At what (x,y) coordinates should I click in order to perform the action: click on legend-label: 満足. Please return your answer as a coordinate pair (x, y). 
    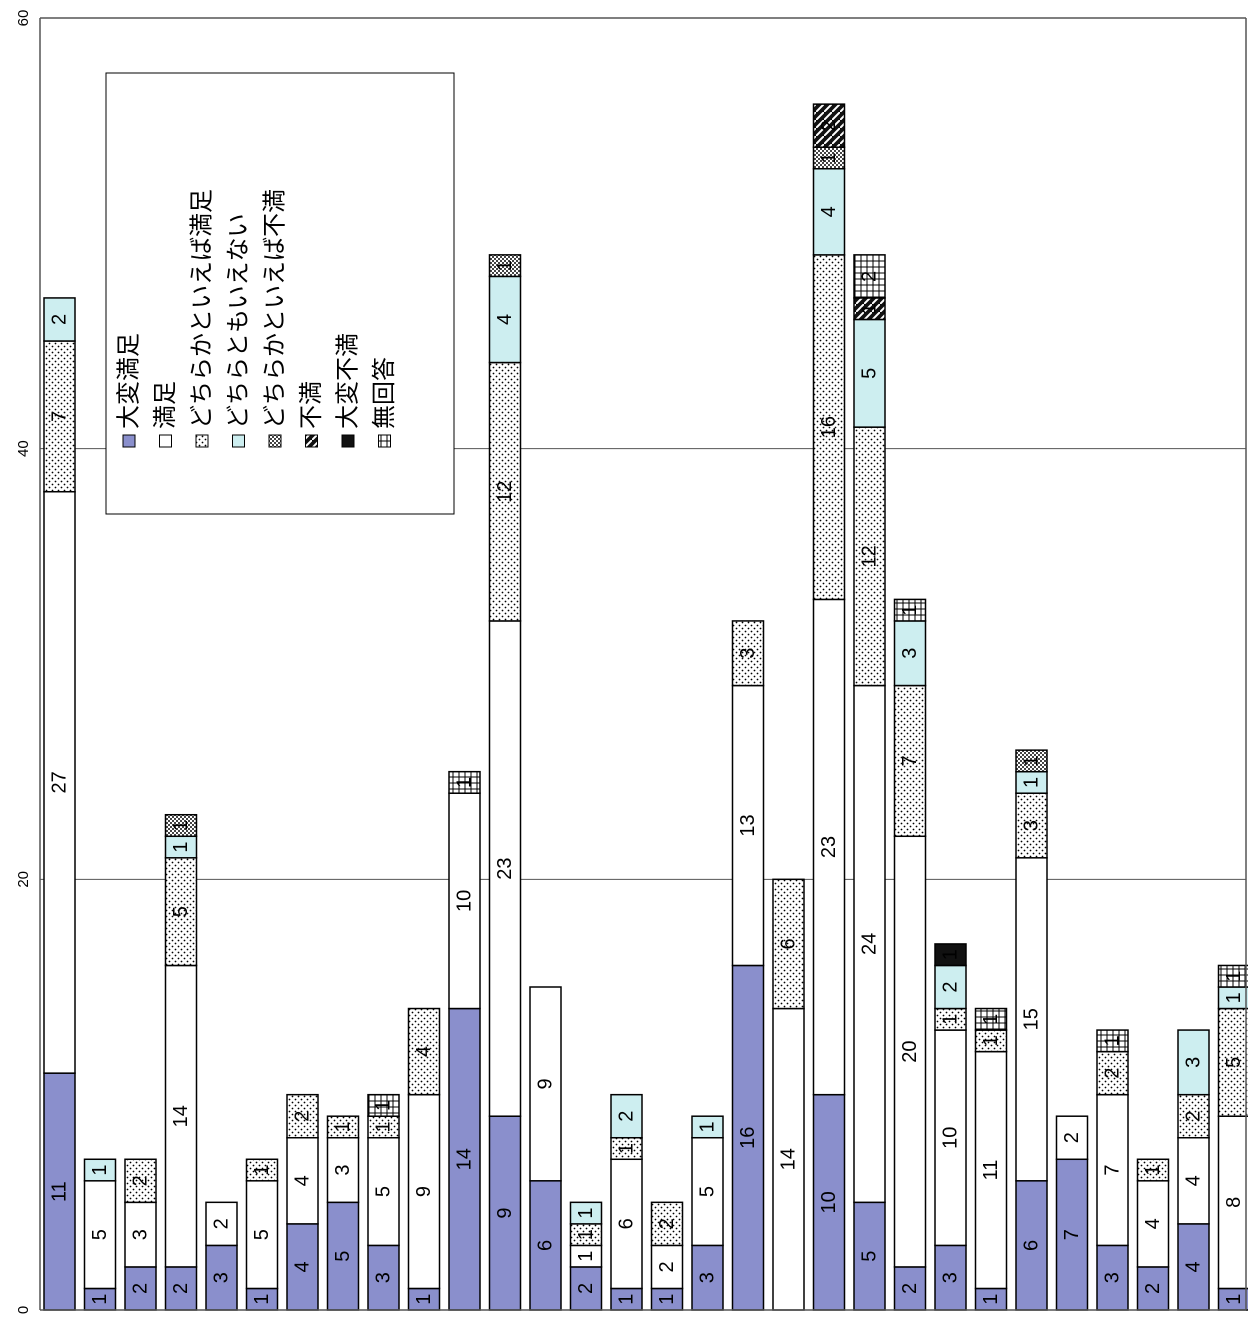
    Looking at the image, I should click on (165, 405).